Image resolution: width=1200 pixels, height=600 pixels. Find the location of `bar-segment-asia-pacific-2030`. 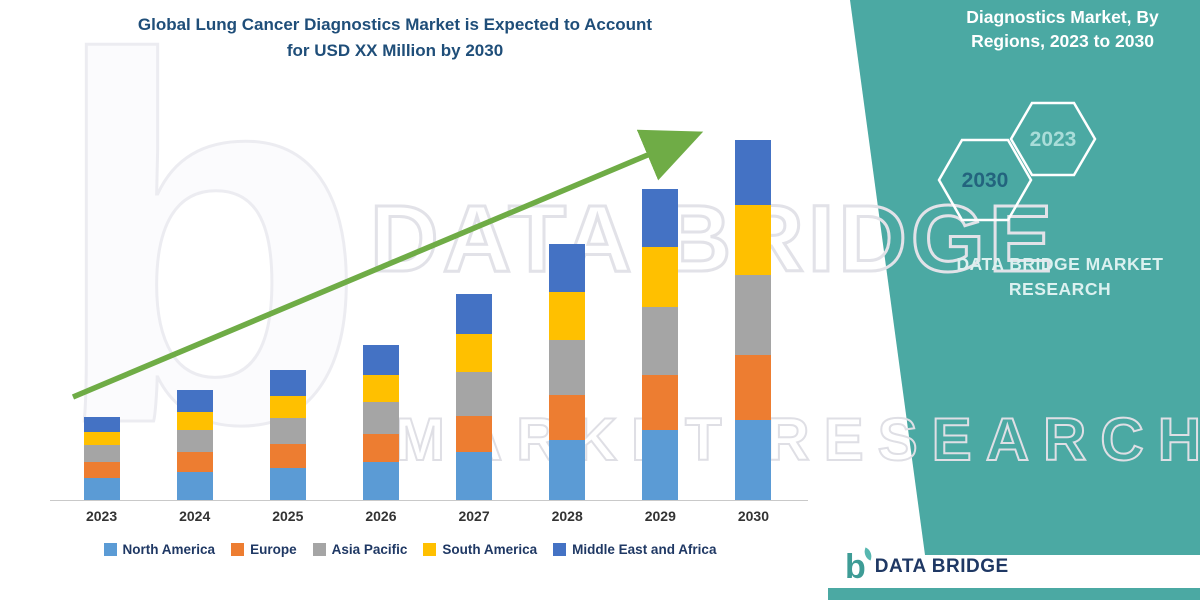

bar-segment-asia-pacific-2030 is located at coordinates (753, 315).